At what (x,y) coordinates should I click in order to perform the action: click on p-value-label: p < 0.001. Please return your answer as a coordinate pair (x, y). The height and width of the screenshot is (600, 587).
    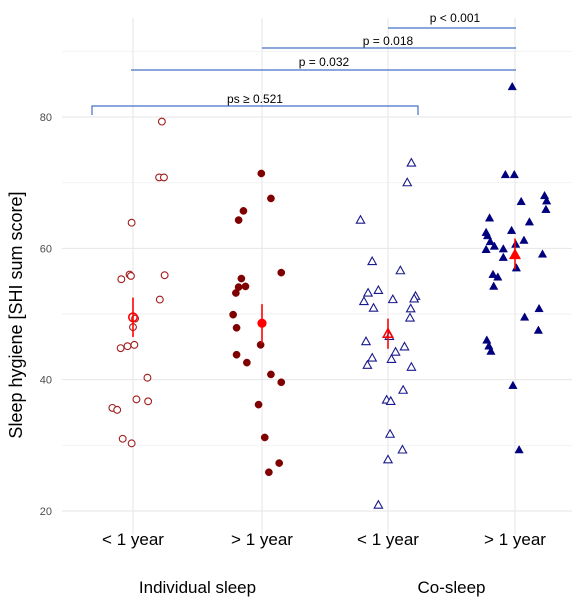
    Looking at the image, I should click on (455, 18).